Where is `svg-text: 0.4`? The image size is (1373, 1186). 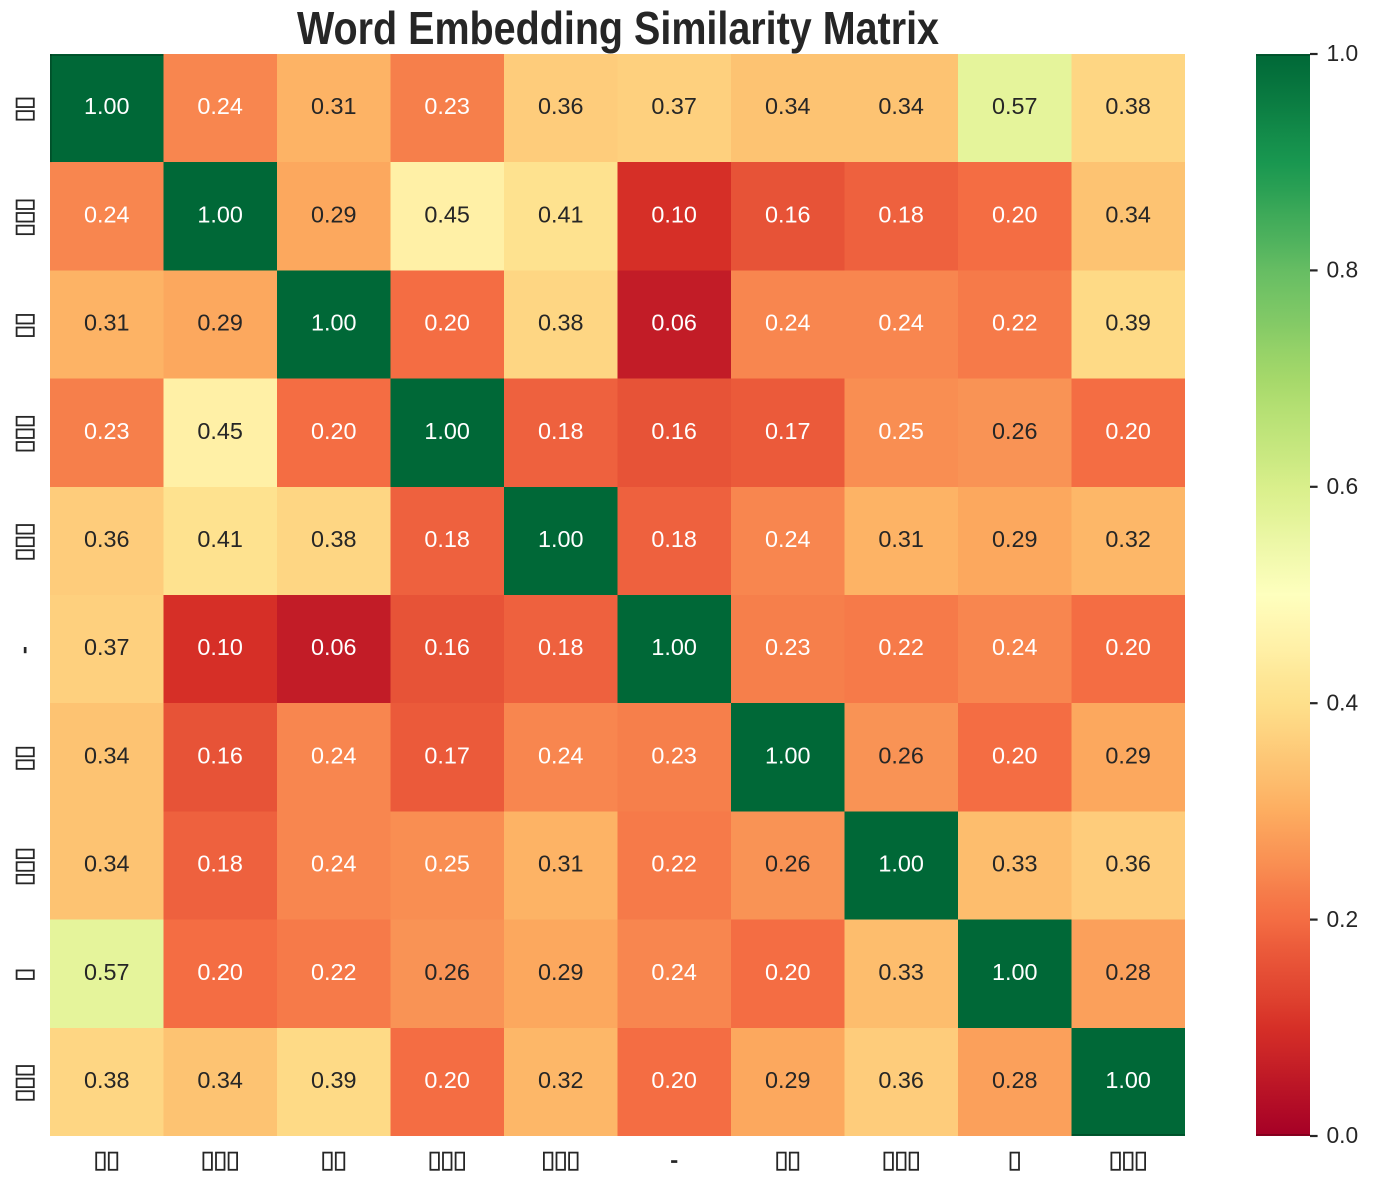
svg-text: 0.4 is located at coordinates (1343, 702).